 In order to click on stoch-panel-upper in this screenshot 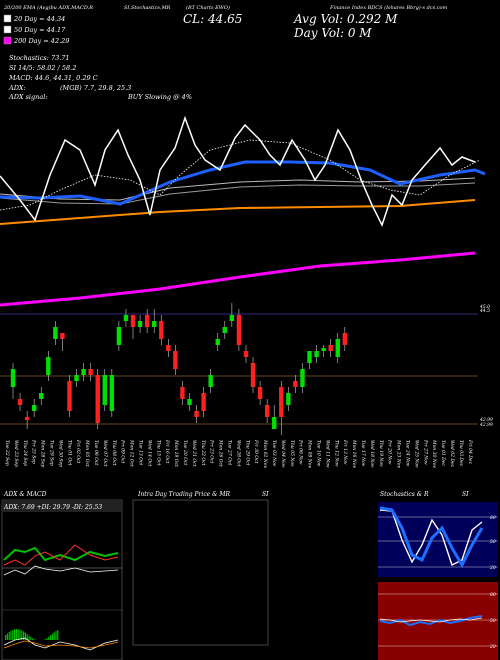, I will do `click(438, 539)`.